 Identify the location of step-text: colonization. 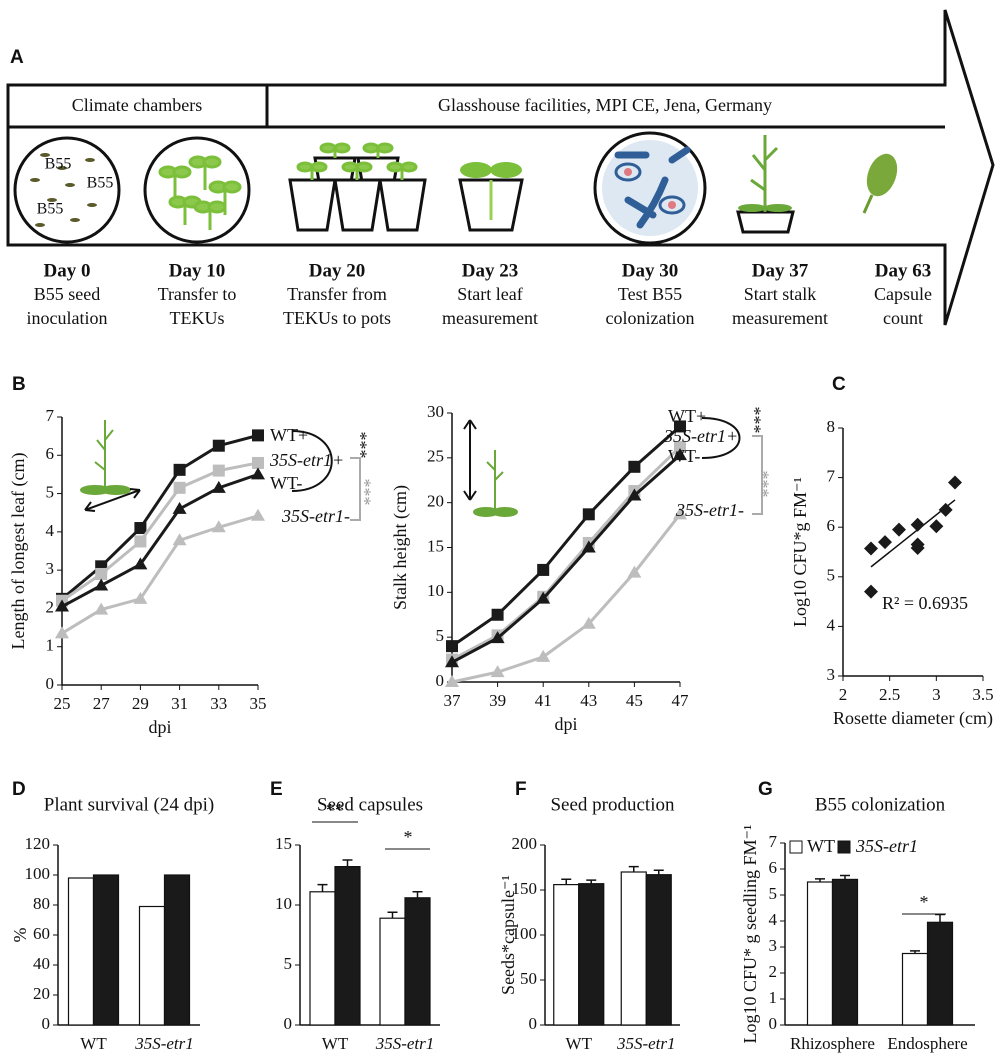
(650, 318).